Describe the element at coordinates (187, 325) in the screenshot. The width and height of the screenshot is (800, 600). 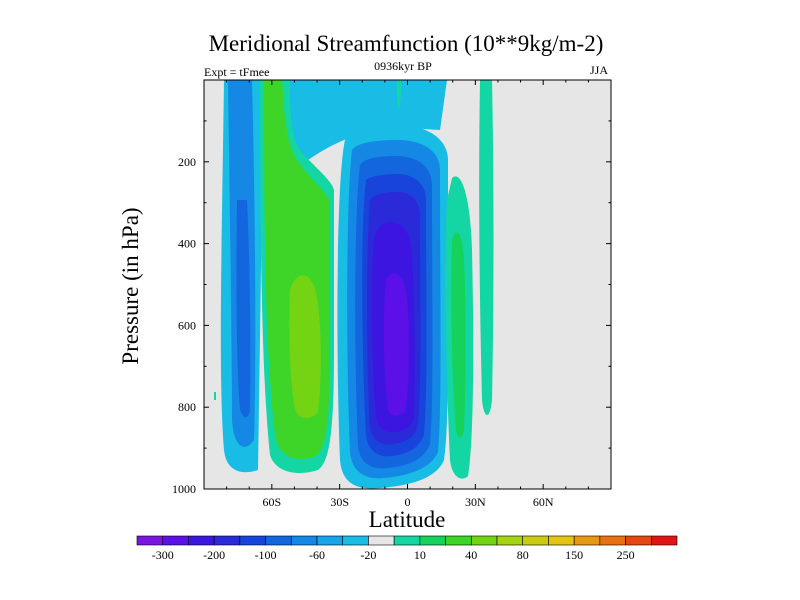
I see `y-tick-label: 600` at that location.